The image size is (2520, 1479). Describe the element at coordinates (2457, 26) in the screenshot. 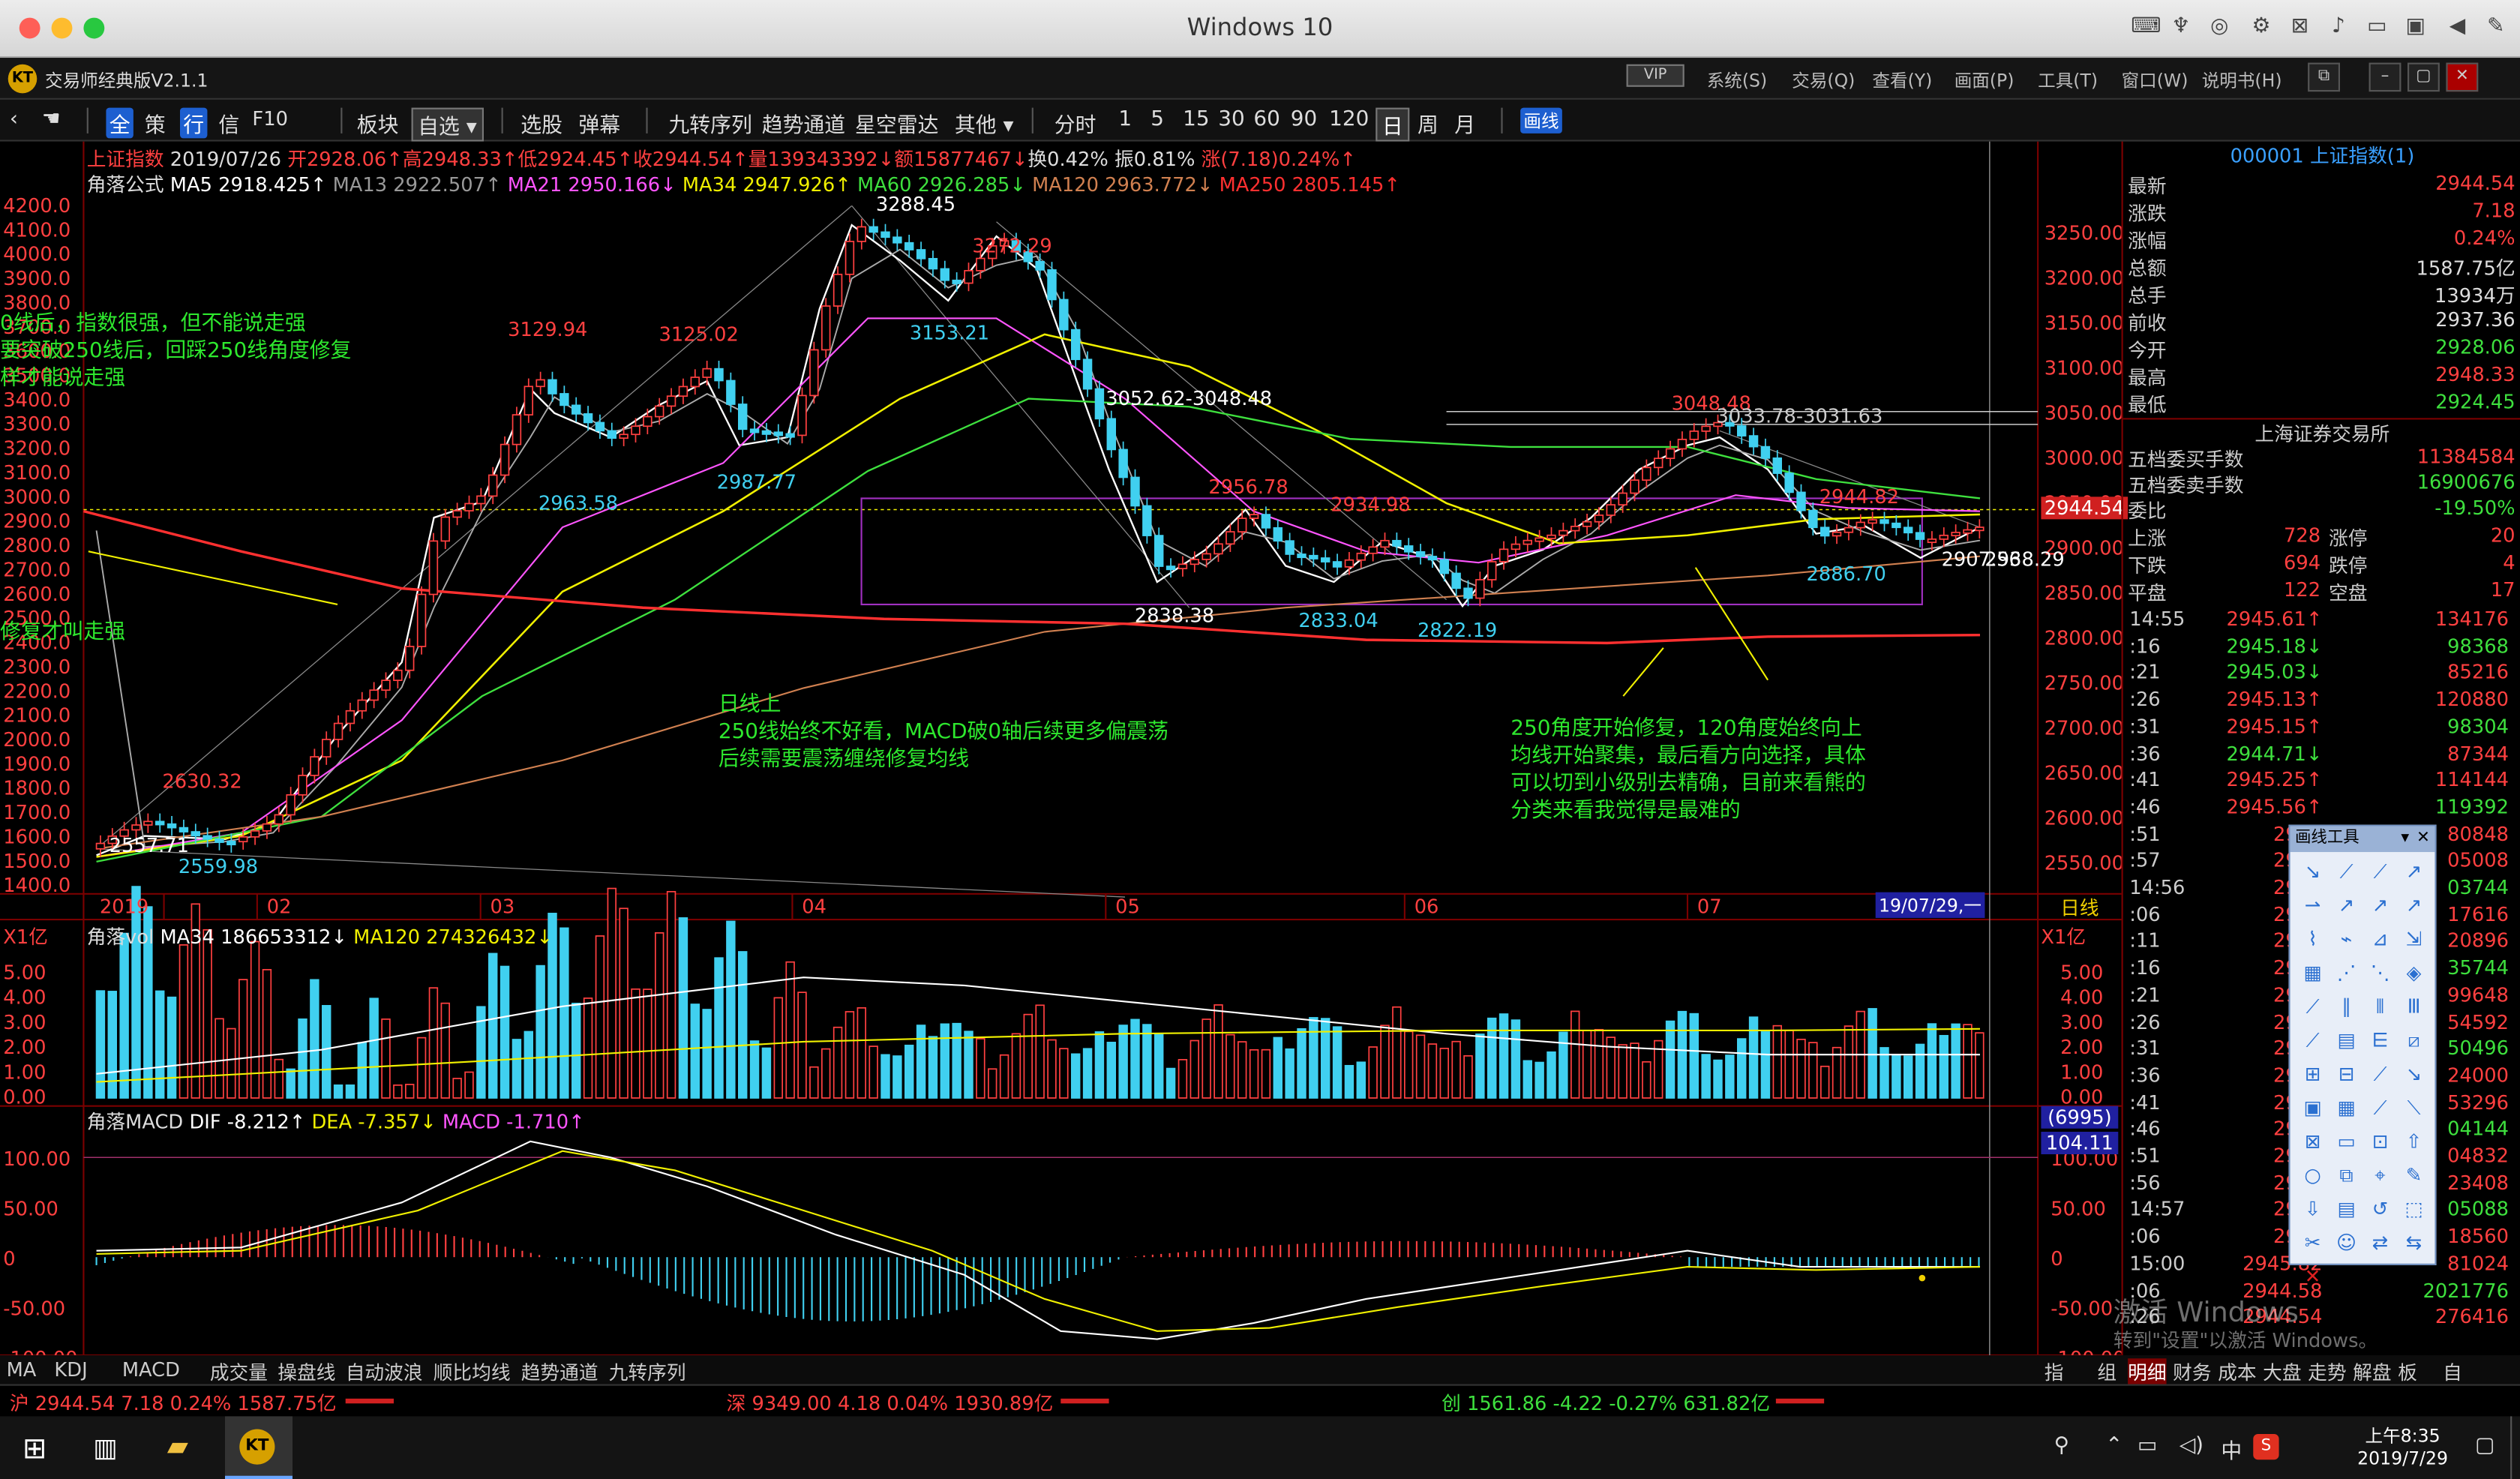

I see `arrow-left-icon: ◀` at that location.